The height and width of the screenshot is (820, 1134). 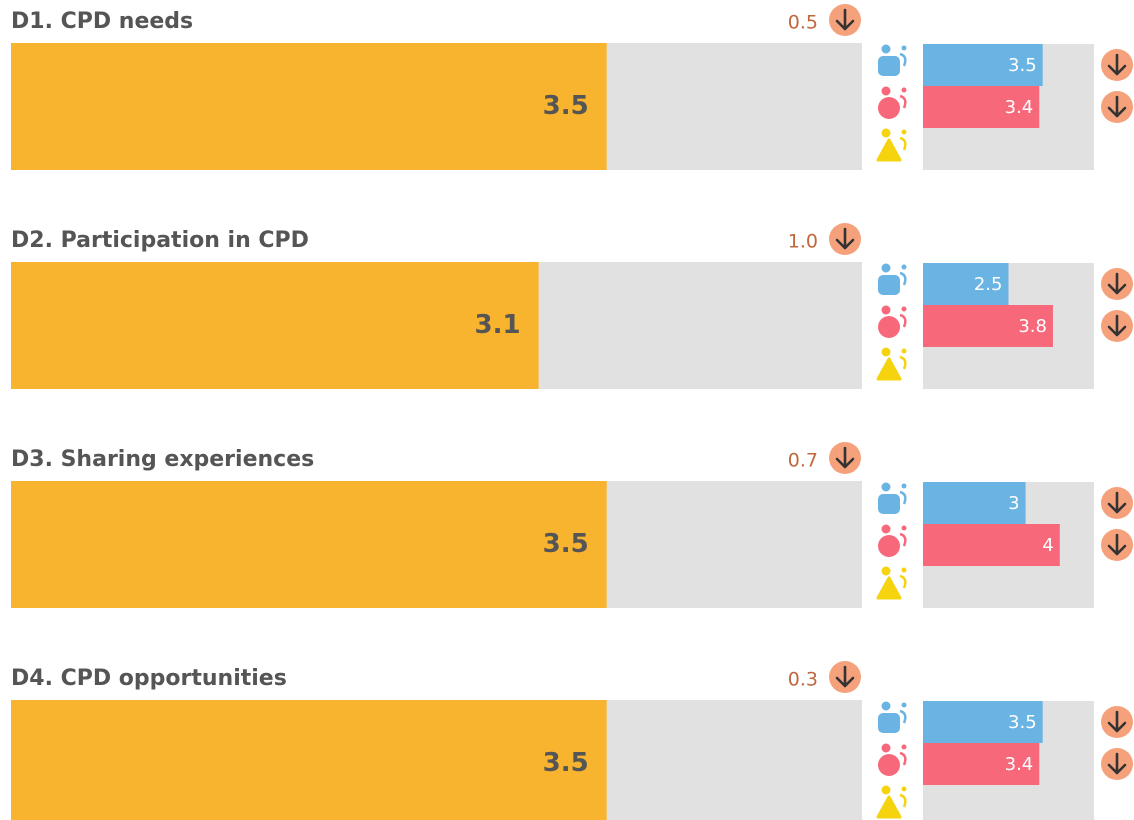 I want to click on group-value-label: 3, so click(x=1013, y=503).